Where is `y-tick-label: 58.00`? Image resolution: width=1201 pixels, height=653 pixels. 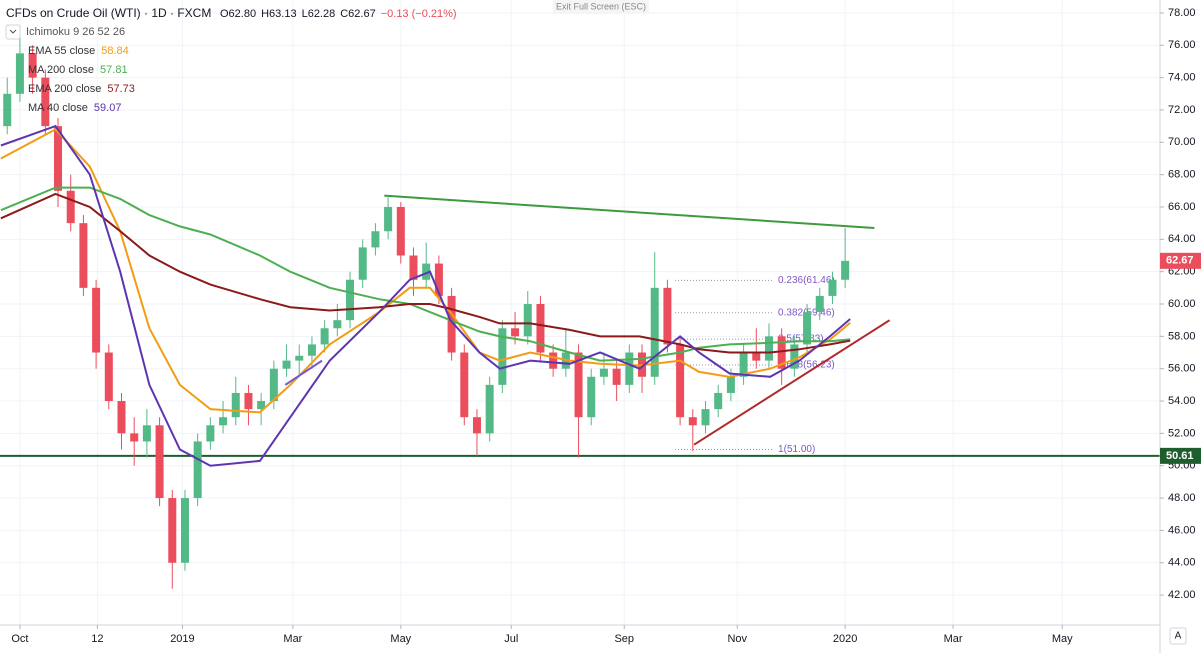 y-tick-label: 58.00 is located at coordinates (1182, 336).